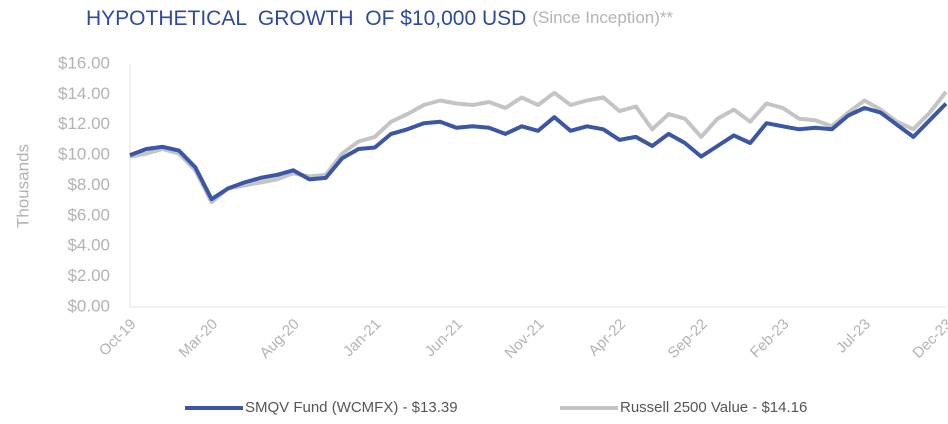  I want to click on subtitle: (Since Inception)**, so click(602, 17).